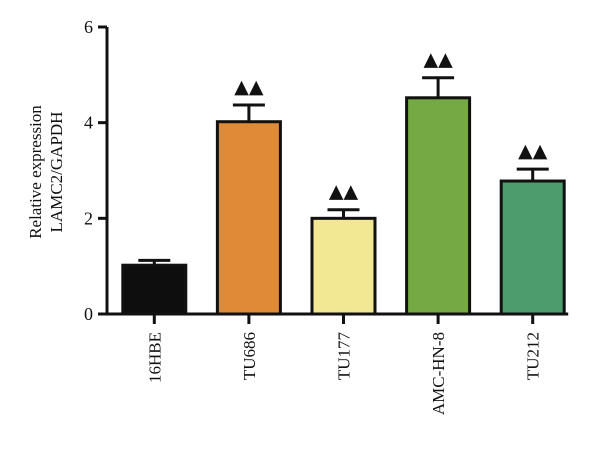 The width and height of the screenshot is (600, 457). Describe the element at coordinates (438, 373) in the screenshot. I see `x-tick-label: AMC-HN-8` at that location.